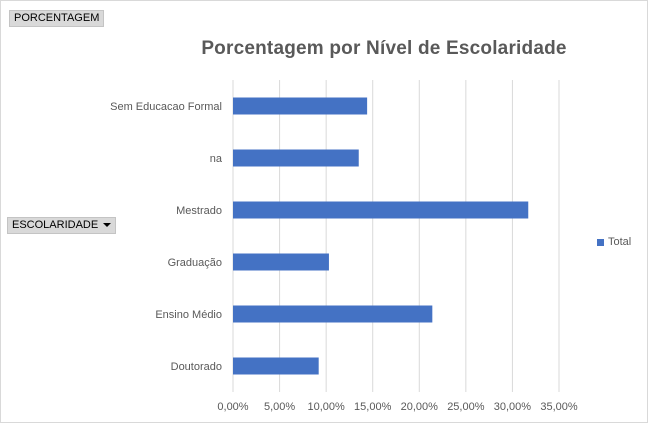 This screenshot has width=648, height=423. Describe the element at coordinates (107, 225) in the screenshot. I see `dropdown-arrow-icon` at that location.